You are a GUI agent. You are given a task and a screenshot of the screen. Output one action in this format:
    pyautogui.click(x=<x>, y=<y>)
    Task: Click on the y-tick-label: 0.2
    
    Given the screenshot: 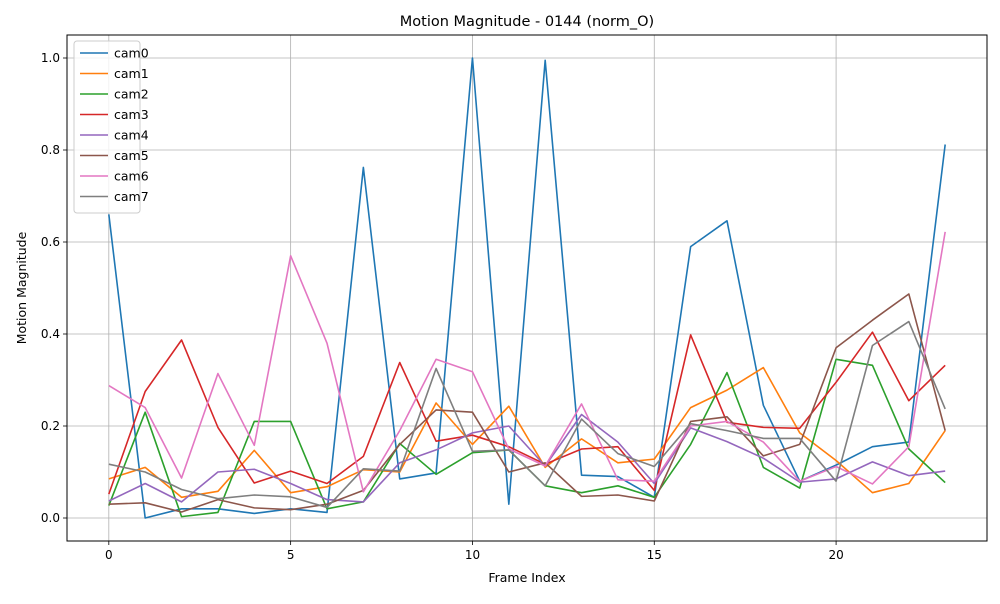 What is the action you would take?
    pyautogui.click(x=50, y=426)
    